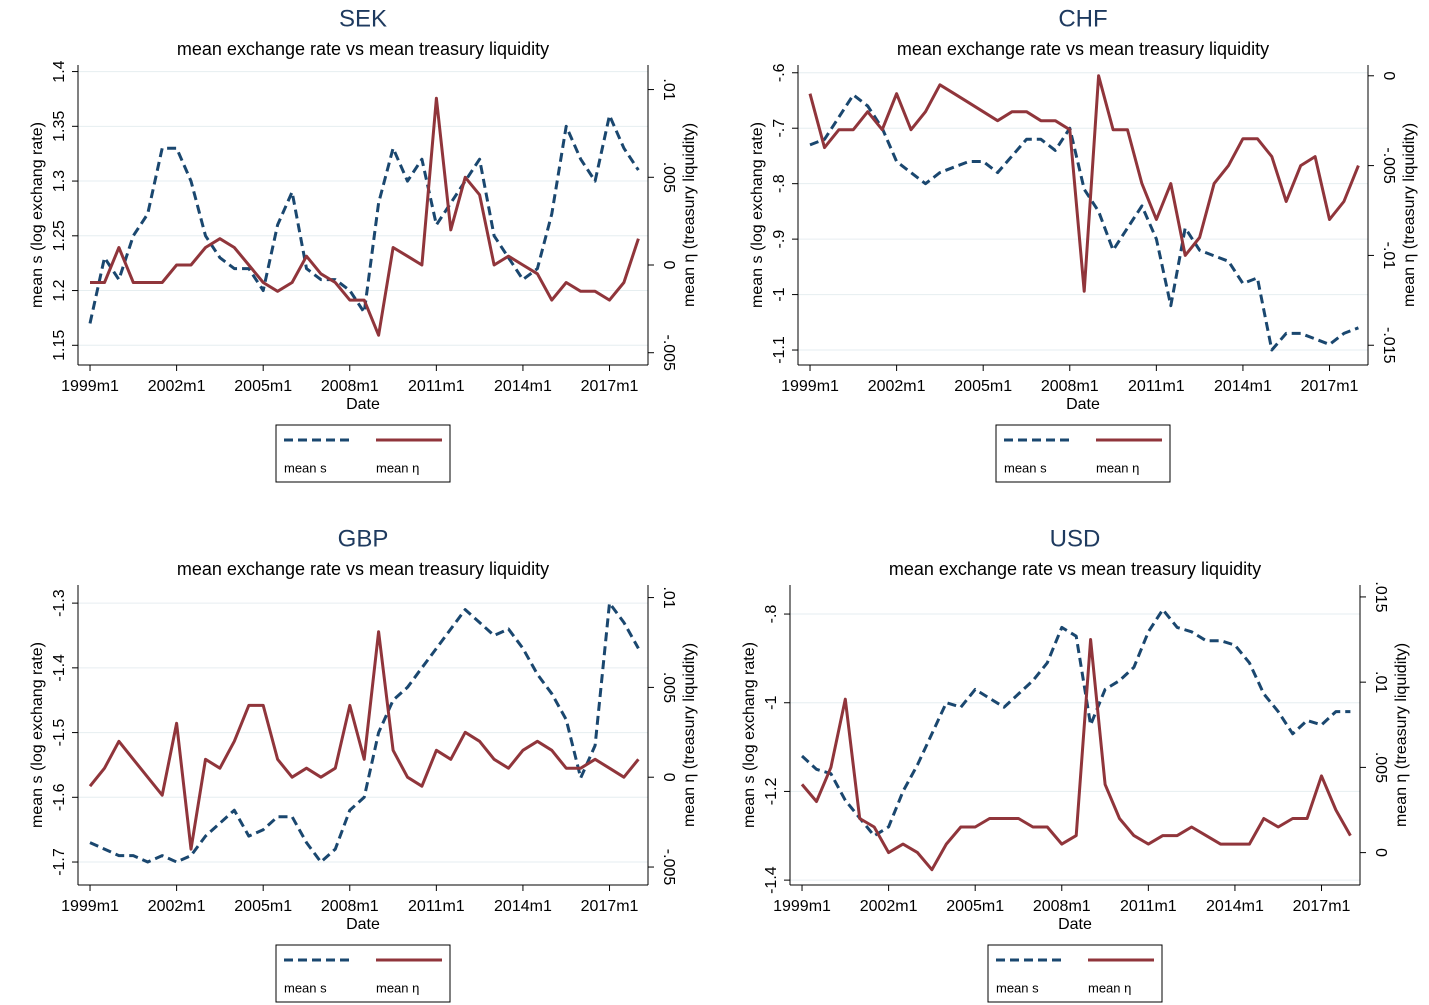 This screenshot has height=1005, width=1429. What do you see at coordinates (59, 862) in the screenshot?
I see `y-tick-label: -1.7` at bounding box center [59, 862].